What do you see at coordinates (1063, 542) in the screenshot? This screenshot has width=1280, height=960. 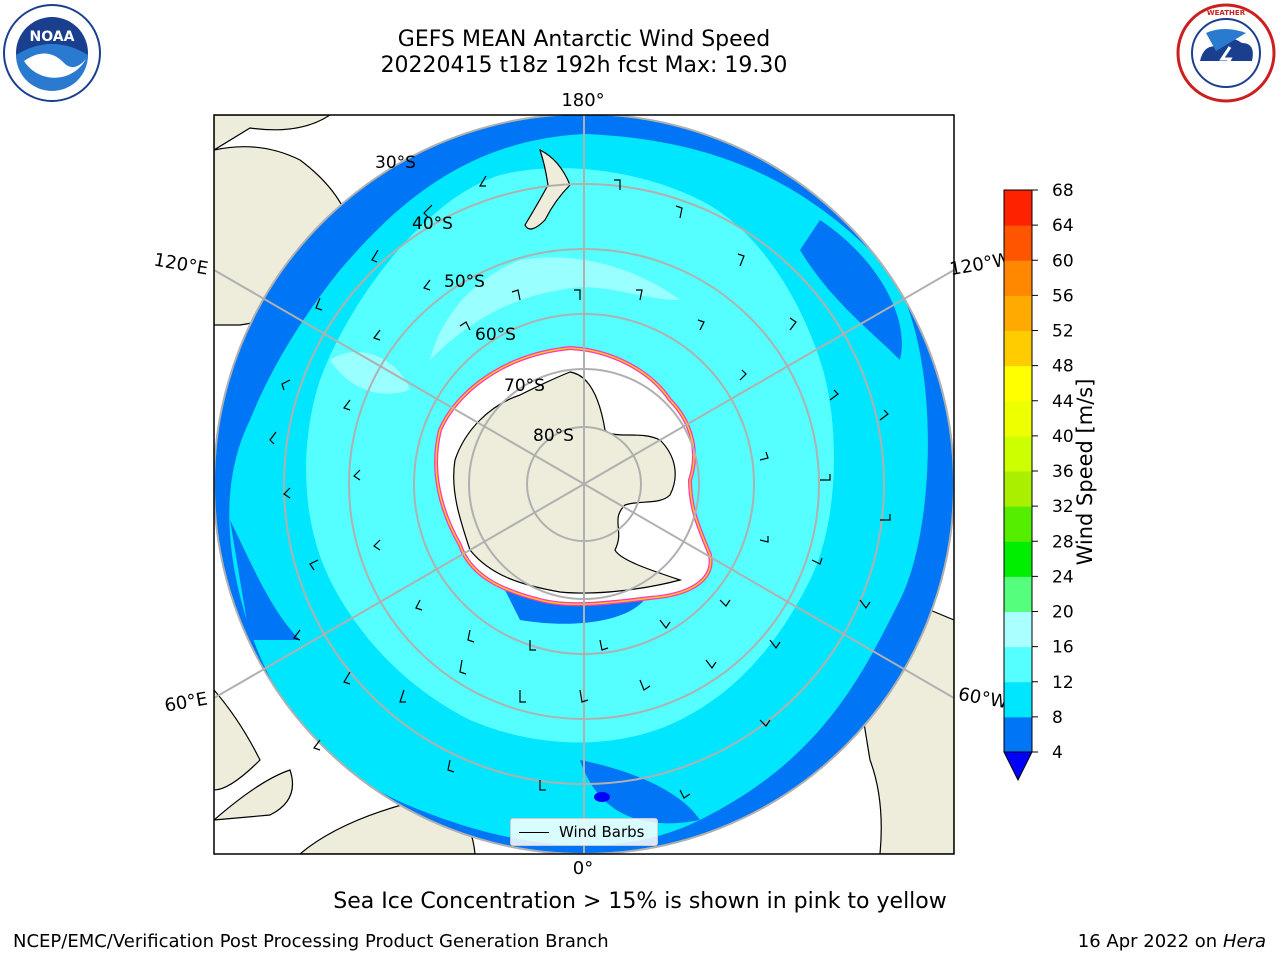 I see `colorbar-tick-label: 28` at bounding box center [1063, 542].